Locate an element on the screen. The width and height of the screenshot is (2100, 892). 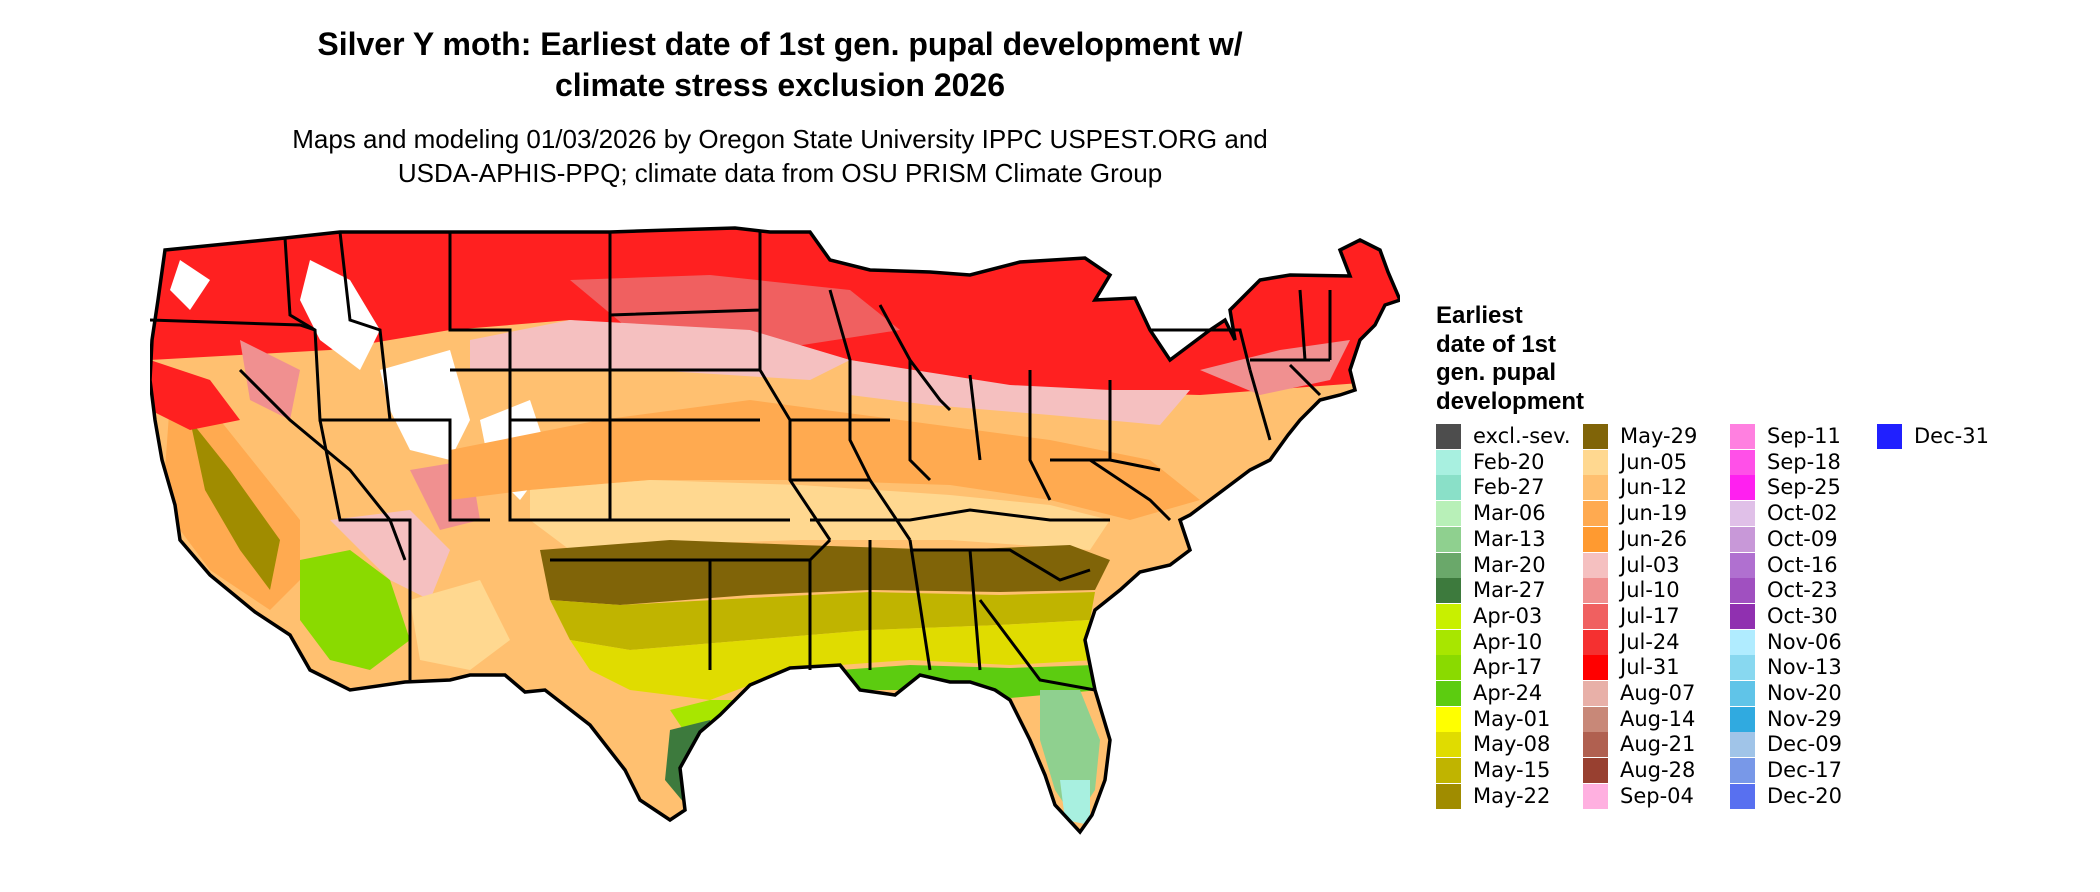
legend-item: May-01 is located at coordinates (1511, 719).